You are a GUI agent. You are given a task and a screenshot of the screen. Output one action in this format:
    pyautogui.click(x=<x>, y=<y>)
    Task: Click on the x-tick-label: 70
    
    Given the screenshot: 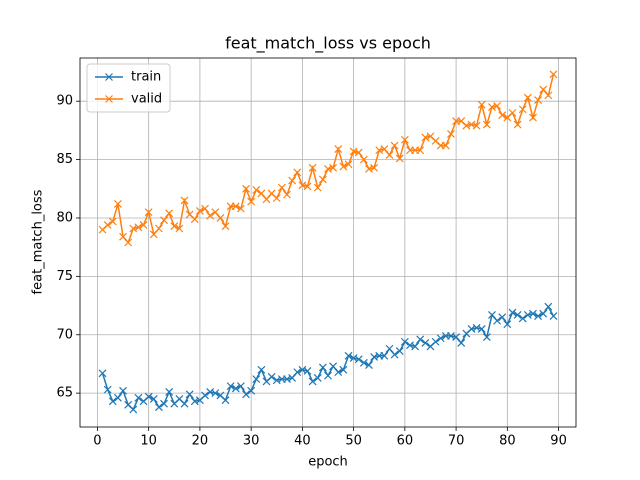 What is the action you would take?
    pyautogui.click(x=456, y=441)
    